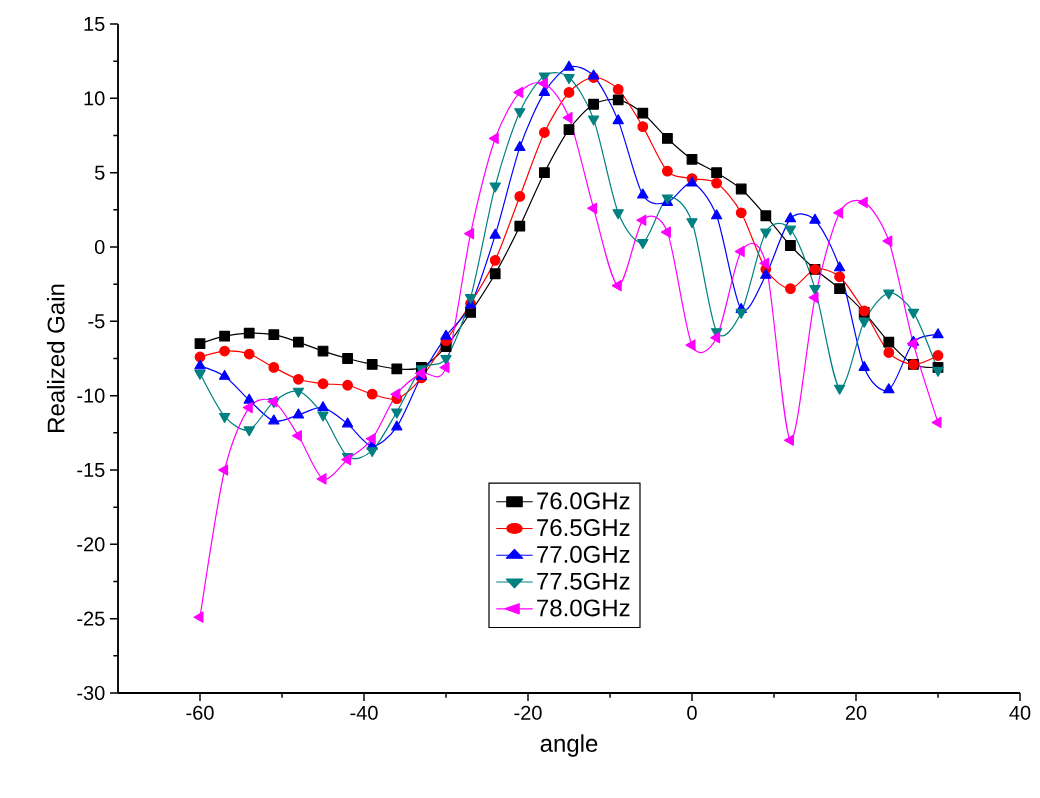  I want to click on y-tick-label: -30, so click(91, 693).